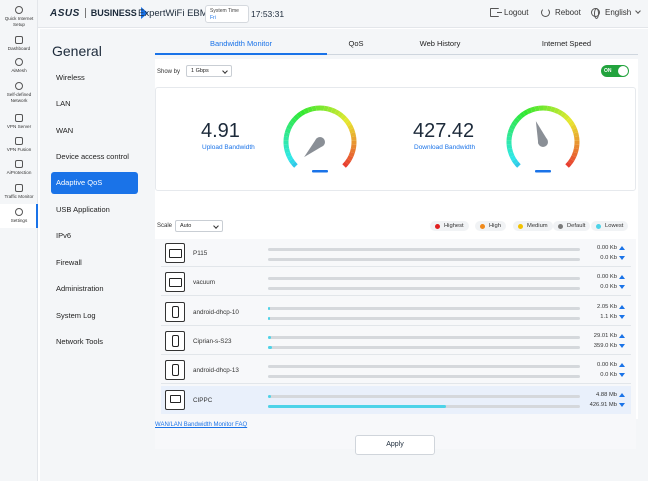 This screenshot has height=481, width=648. Describe the element at coordinates (80, 288) in the screenshot. I see `menu-item-administration: Administration` at that location.